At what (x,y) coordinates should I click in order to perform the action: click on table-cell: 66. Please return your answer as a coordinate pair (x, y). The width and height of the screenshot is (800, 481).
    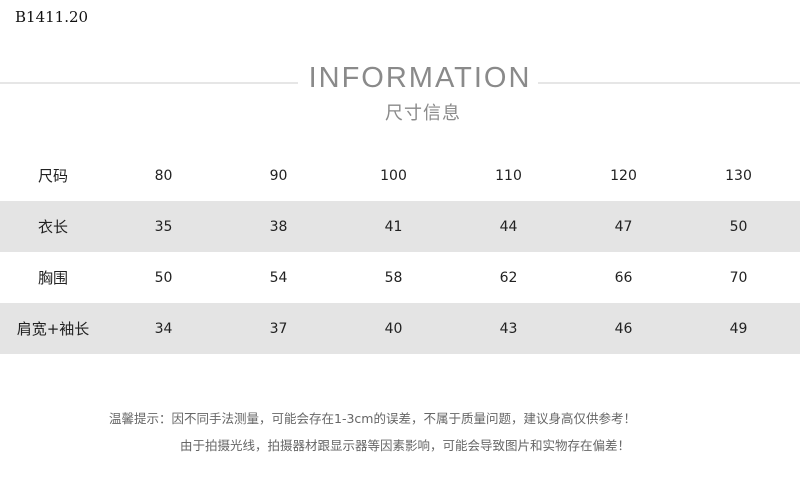
    Looking at the image, I should click on (623, 277).